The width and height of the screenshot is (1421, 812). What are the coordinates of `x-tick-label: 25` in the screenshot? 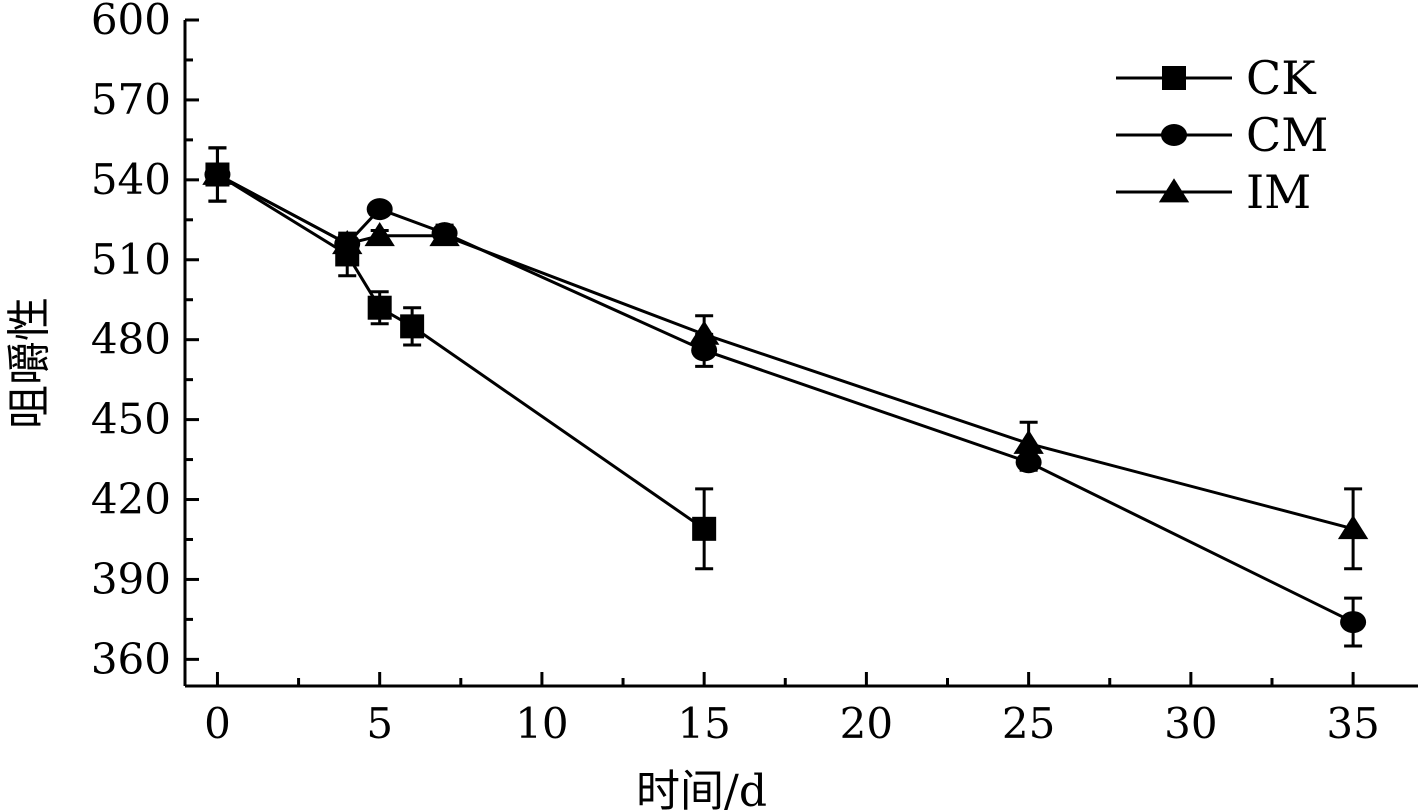 It's located at (1028, 723).